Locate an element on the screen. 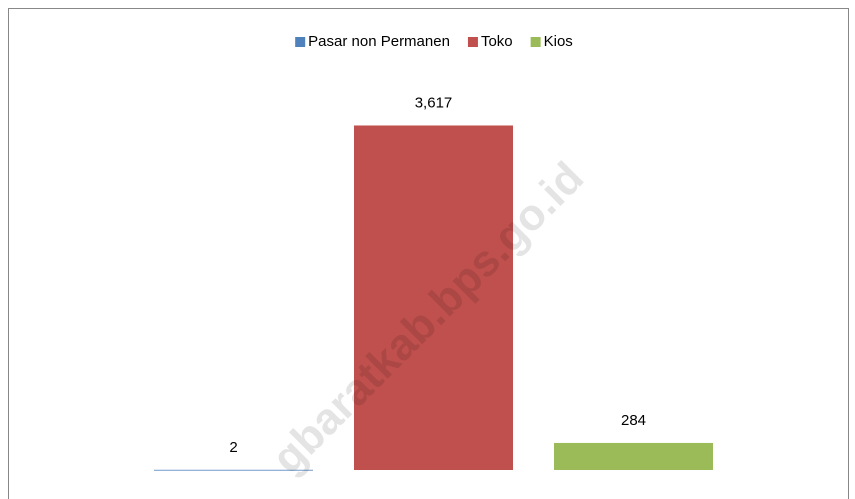  legend: Pasar non Permanen Toko Kios is located at coordinates (434, 41).